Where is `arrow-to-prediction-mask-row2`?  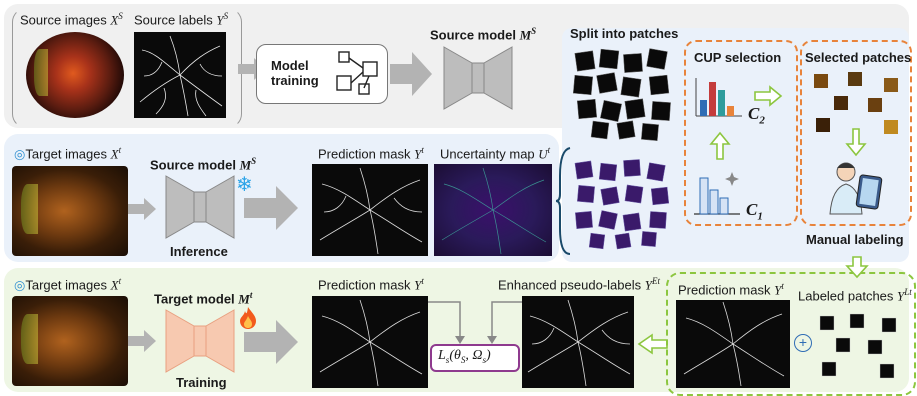
arrow-to-prediction-mask-row2 is located at coordinates (271, 208).